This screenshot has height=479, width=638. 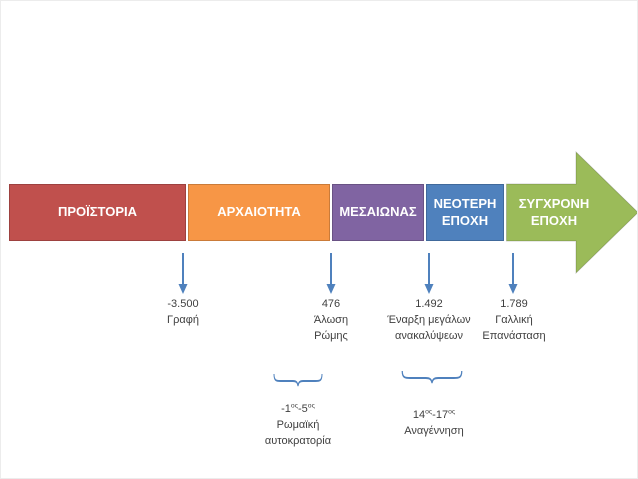 I want to click on period-range: 14ος-17ος, so click(x=434, y=416).